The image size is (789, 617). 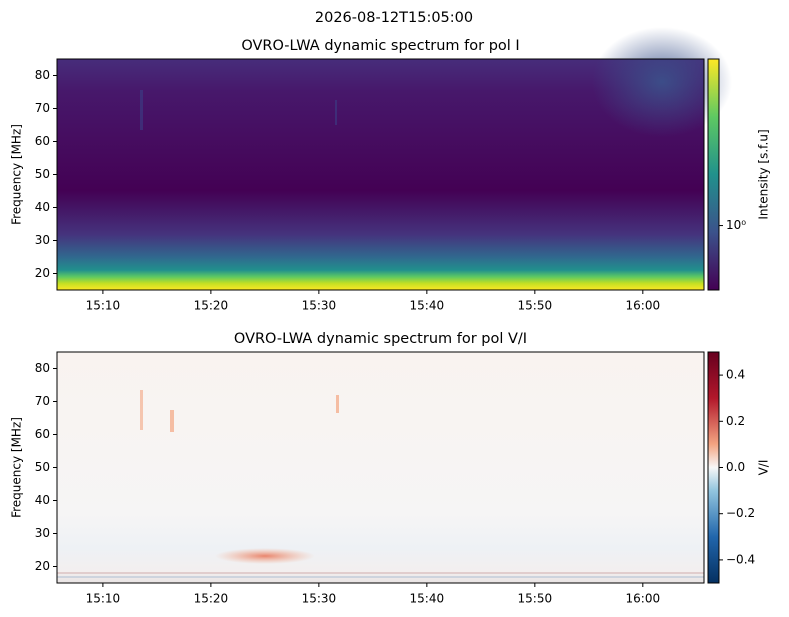 What do you see at coordinates (764, 468) in the screenshot?
I see `colorbar-label: V/I` at bounding box center [764, 468].